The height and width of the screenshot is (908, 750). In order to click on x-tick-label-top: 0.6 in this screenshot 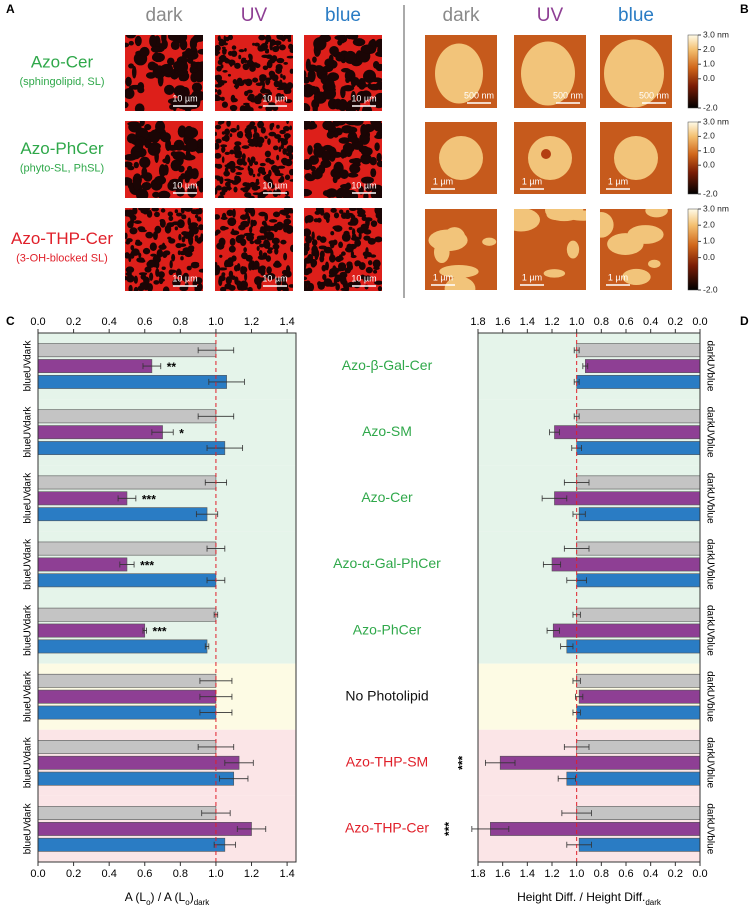, I will do `click(144, 322)`.